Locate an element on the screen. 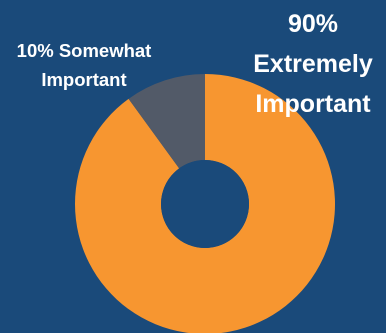 This screenshot has width=386, height=333. extremely-important-label-line1: 90% is located at coordinates (313, 24).